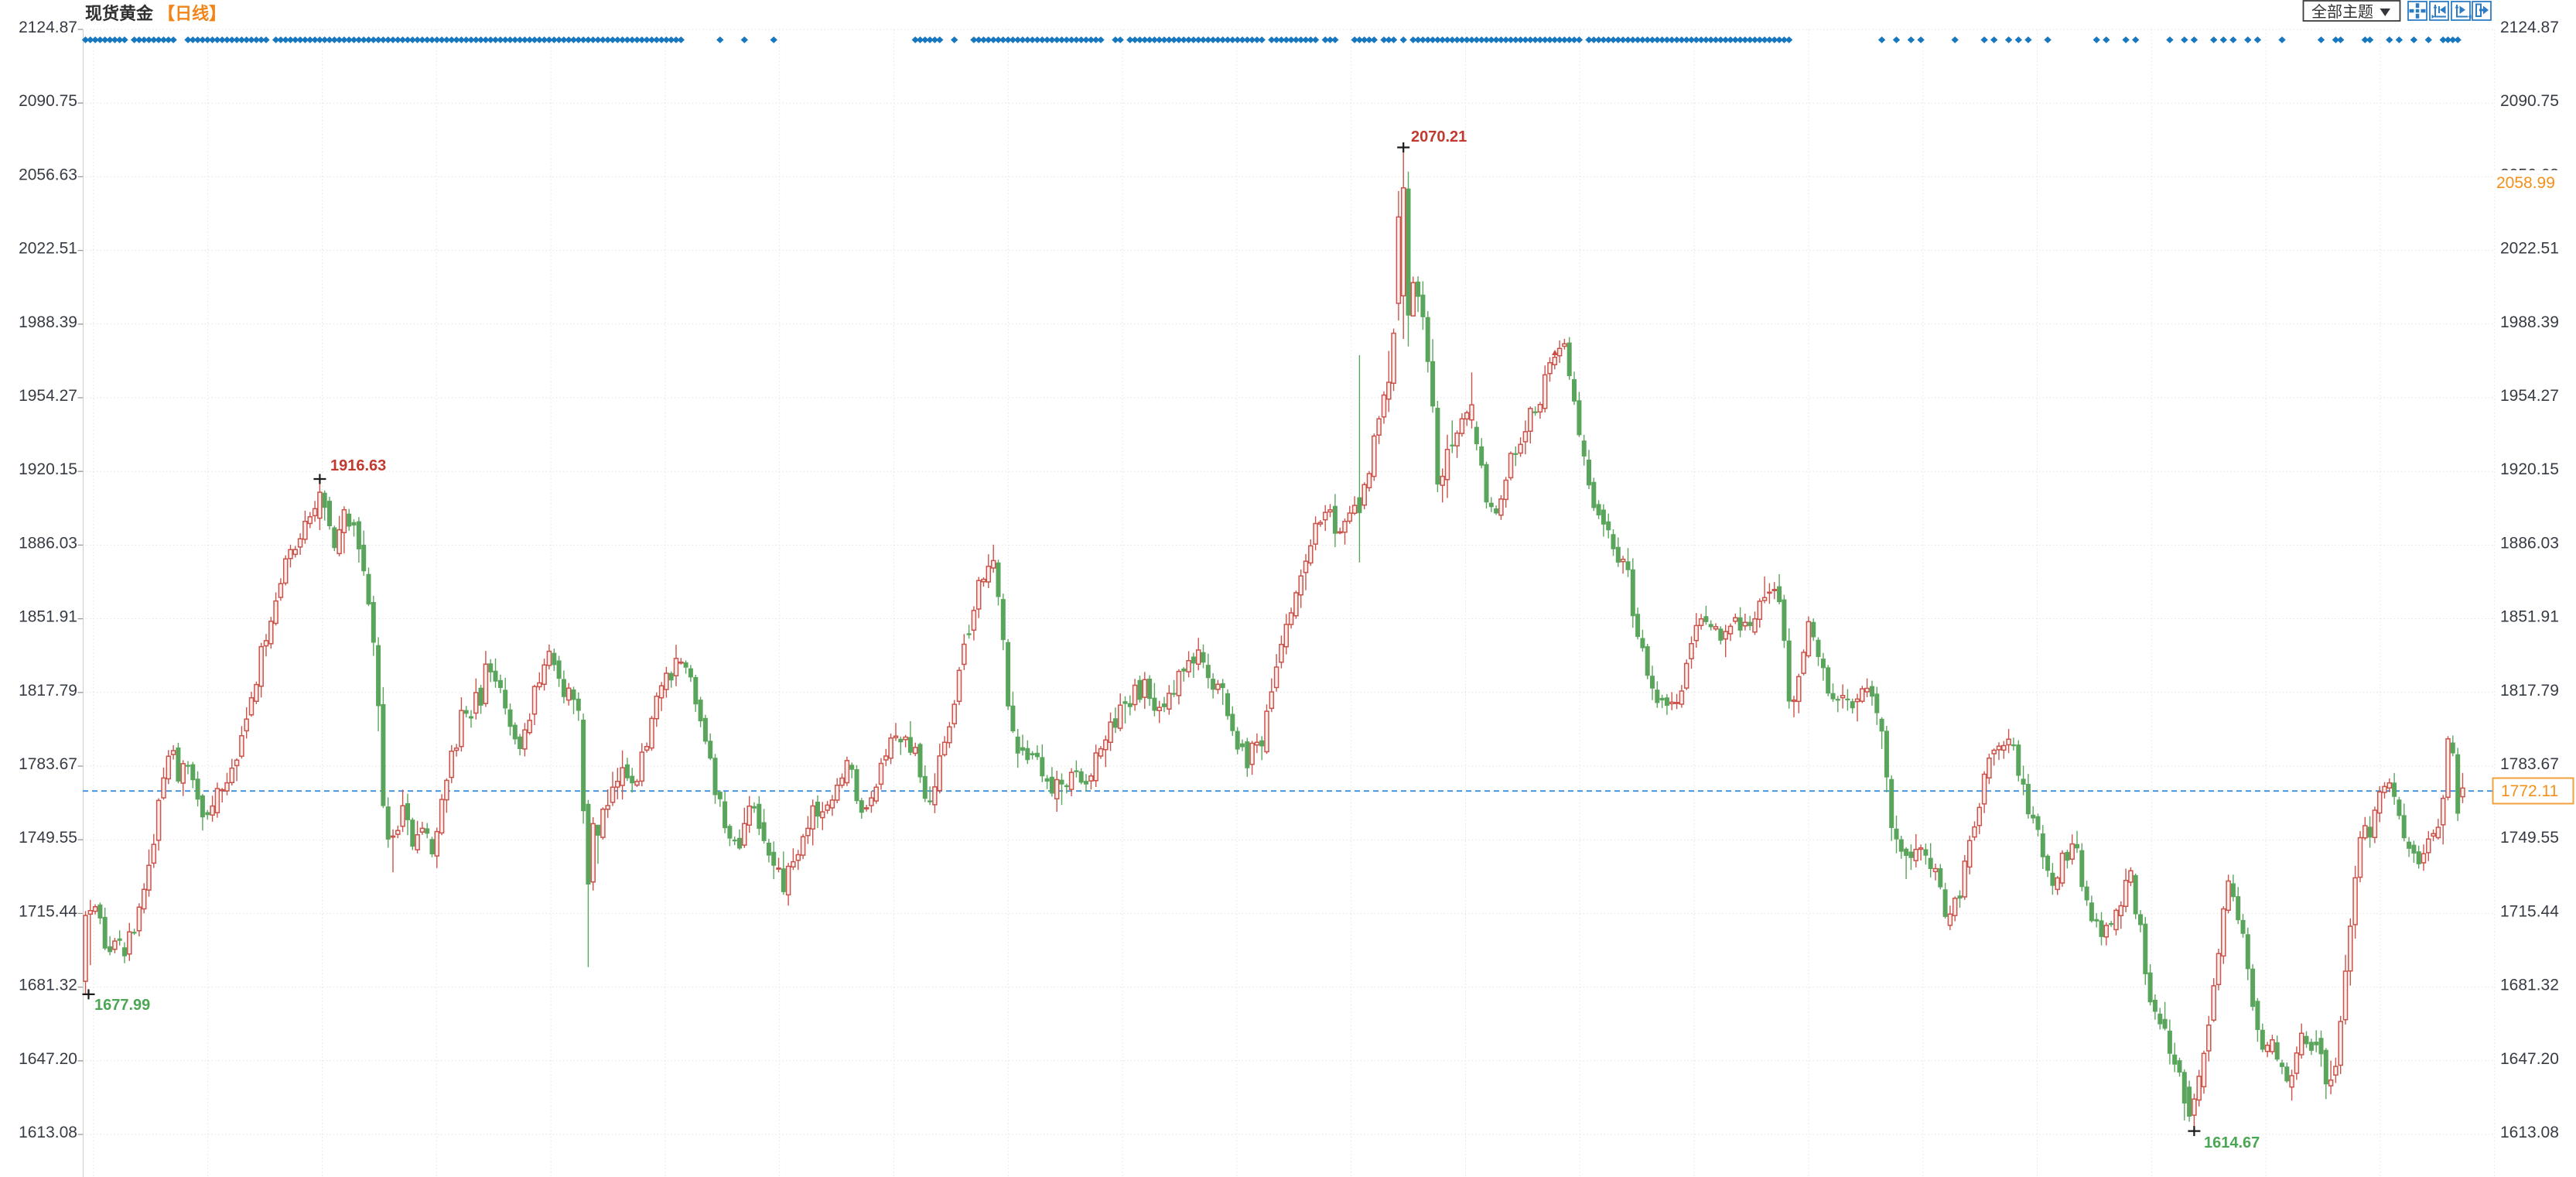  I want to click on svg-text: 现货黄金 【日线】, so click(155, 14).